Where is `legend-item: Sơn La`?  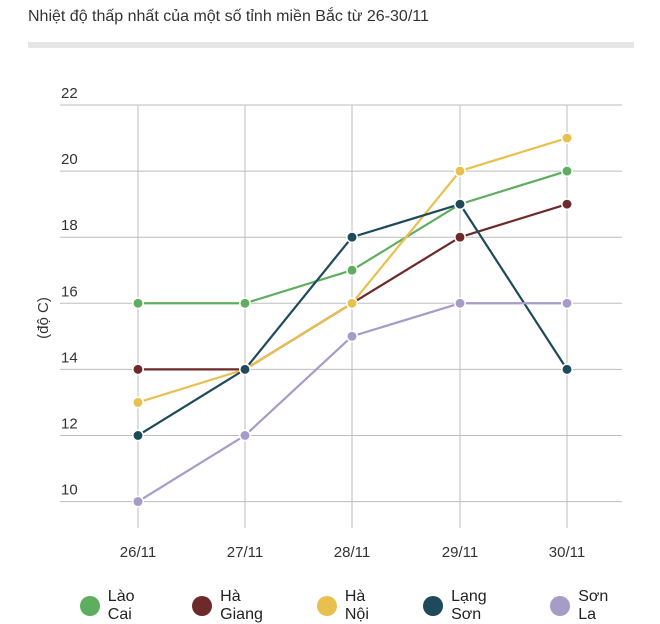
legend-item: Sơn La is located at coordinates (590, 606).